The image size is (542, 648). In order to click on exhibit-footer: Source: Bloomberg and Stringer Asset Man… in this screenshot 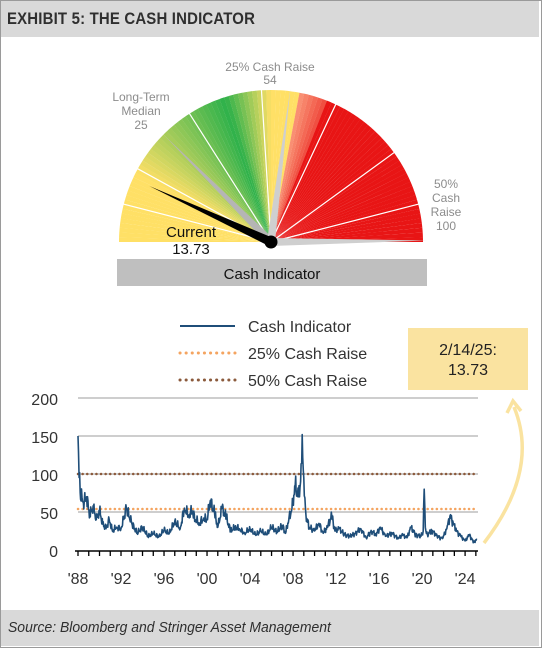, I will do `click(270, 628)`.